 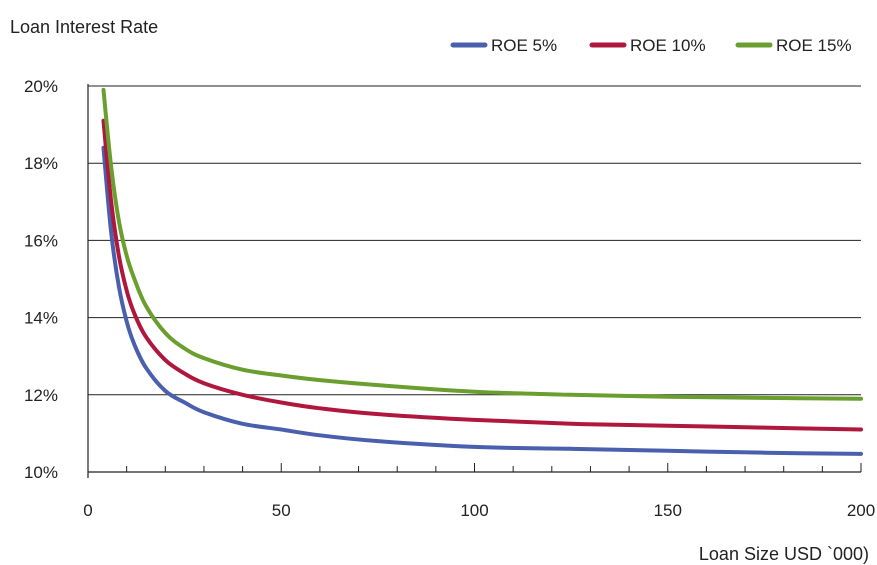 I want to click on y-tick-label: 18%, so click(x=41, y=163).